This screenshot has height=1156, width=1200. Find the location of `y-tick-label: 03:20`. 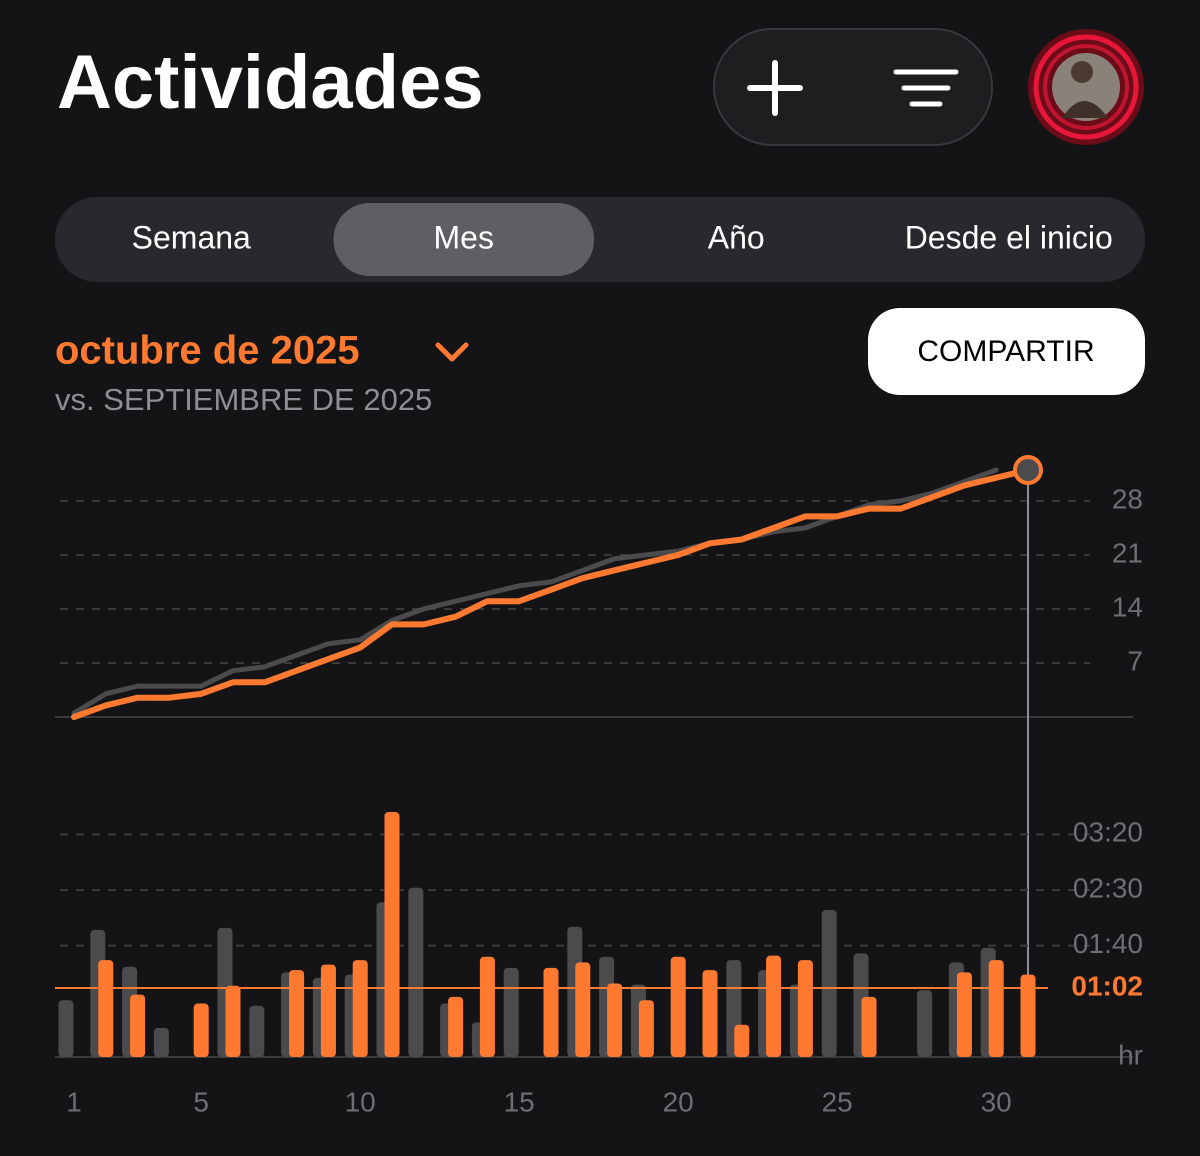

y-tick-label: 03:20 is located at coordinates (1108, 832).